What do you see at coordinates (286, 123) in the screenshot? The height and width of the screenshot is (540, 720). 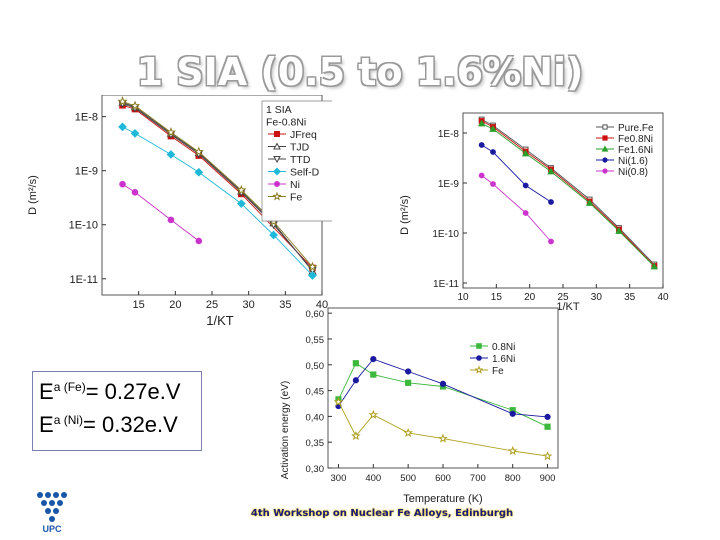 I see `legend-title: Fe-0.8Ni` at bounding box center [286, 123].